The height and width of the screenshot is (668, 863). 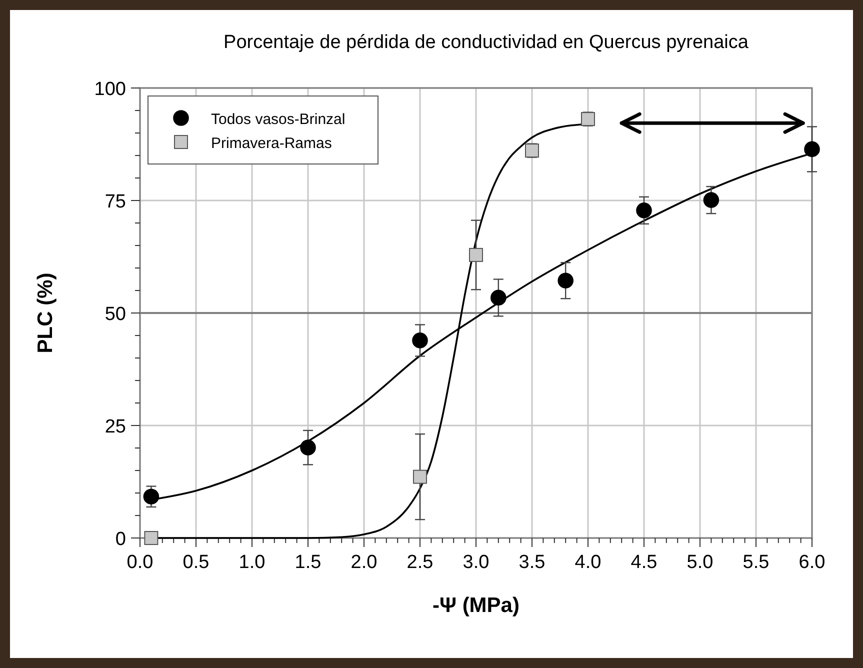 I want to click on y-tick-label: 0, so click(x=120, y=539).